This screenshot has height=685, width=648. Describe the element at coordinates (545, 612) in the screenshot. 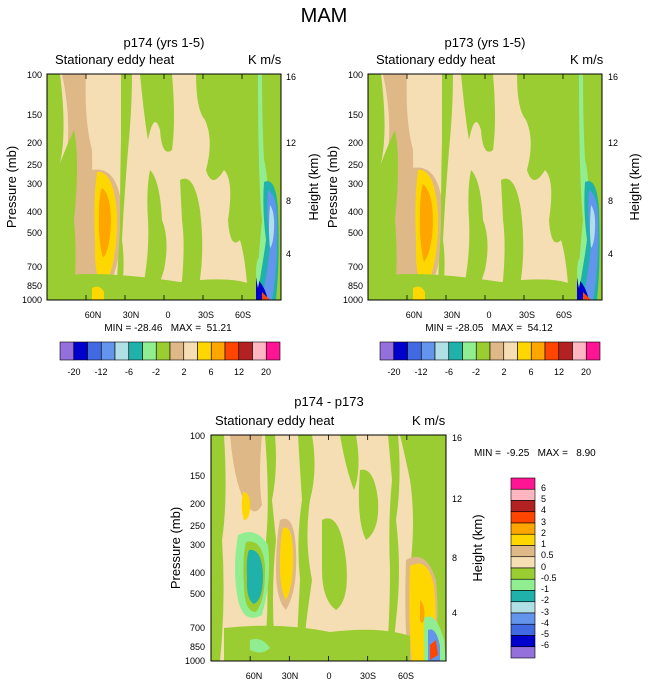

I see `colorbar-label: -3` at that location.